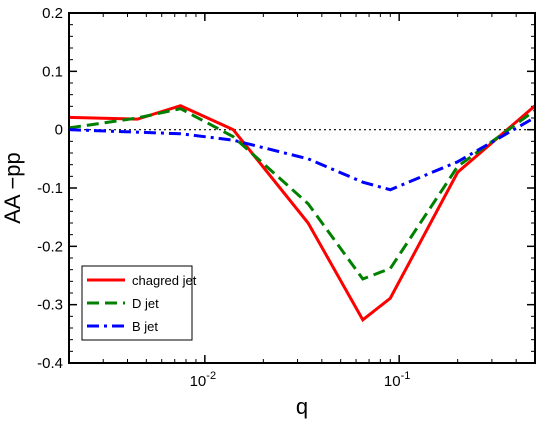 The image size is (554, 428). What do you see at coordinates (211, 376) in the screenshot?
I see `x-tick-exponent: -2` at bounding box center [211, 376].